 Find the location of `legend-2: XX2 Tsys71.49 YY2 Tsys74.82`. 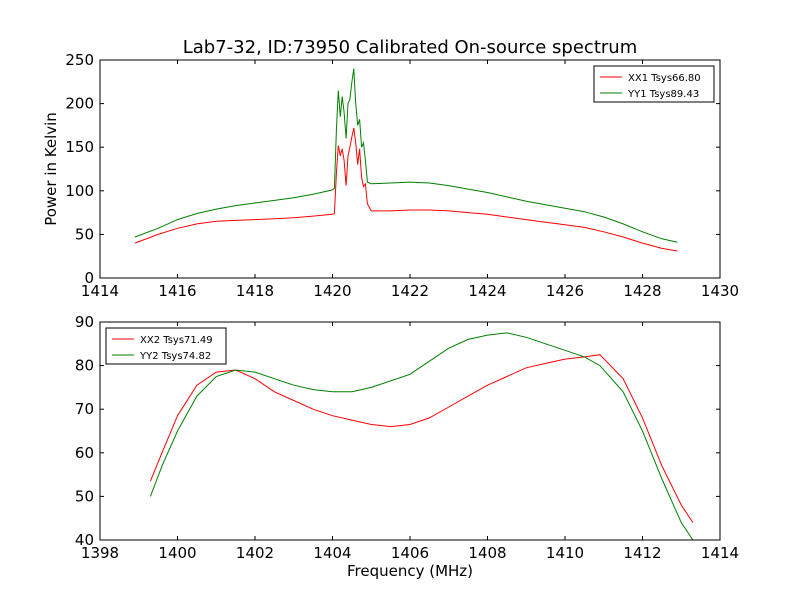

legend-2: XX2 Tsys71.49 YY2 Tsys74.82 is located at coordinates (166, 346).